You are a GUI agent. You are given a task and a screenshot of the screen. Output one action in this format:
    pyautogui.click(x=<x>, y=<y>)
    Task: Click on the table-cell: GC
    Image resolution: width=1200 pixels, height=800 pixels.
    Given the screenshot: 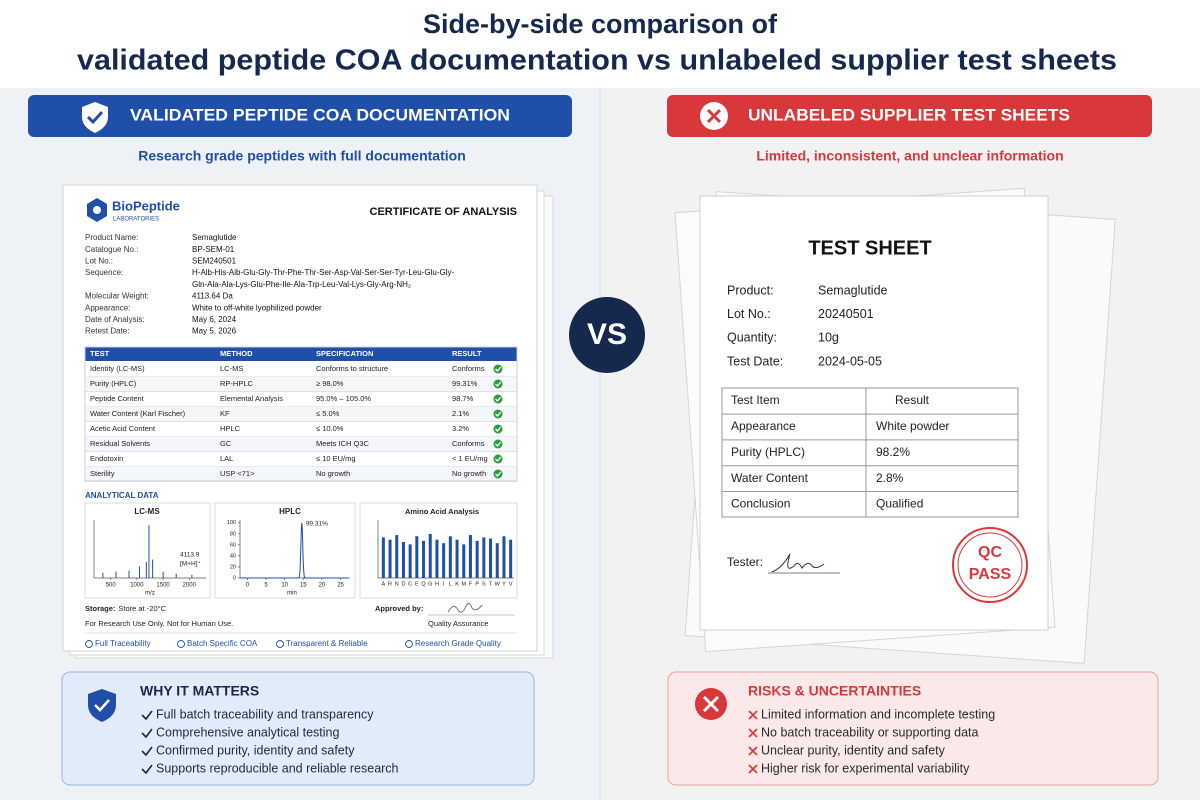 What is the action you would take?
    pyautogui.click(x=226, y=443)
    